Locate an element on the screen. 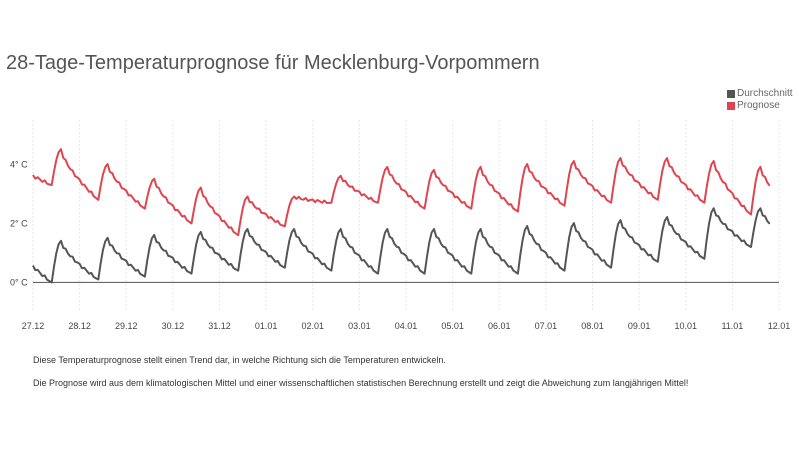  x-tick-label: 27.12 is located at coordinates (33, 326).